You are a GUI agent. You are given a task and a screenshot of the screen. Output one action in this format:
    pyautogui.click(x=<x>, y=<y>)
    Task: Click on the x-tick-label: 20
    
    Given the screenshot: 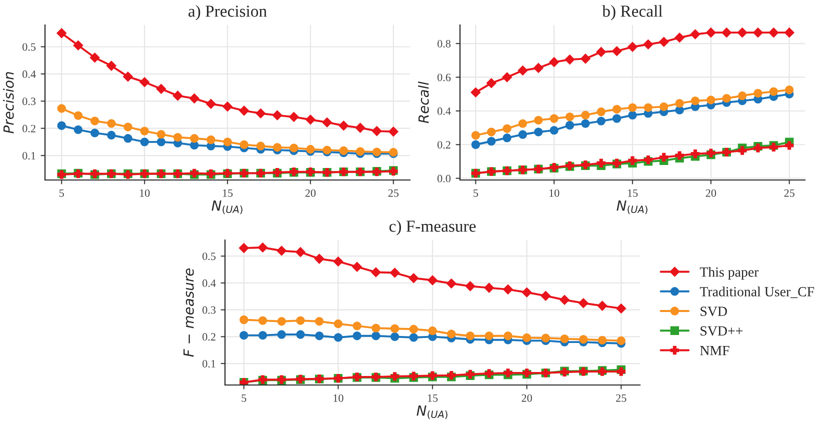 What is the action you would take?
    pyautogui.click(x=310, y=193)
    